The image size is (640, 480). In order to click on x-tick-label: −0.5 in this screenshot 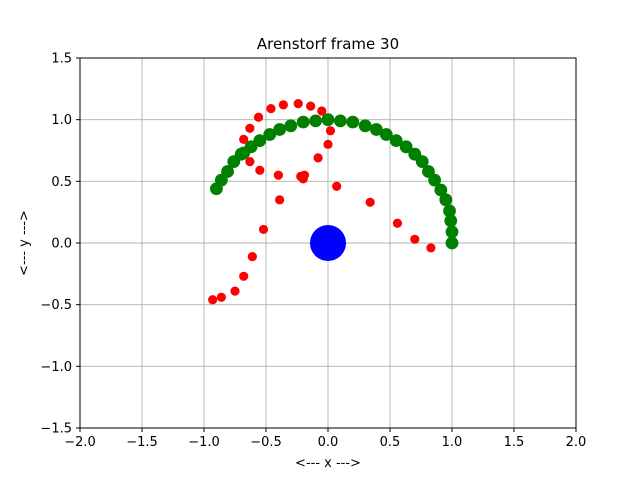, I will do `click(266, 442)`.